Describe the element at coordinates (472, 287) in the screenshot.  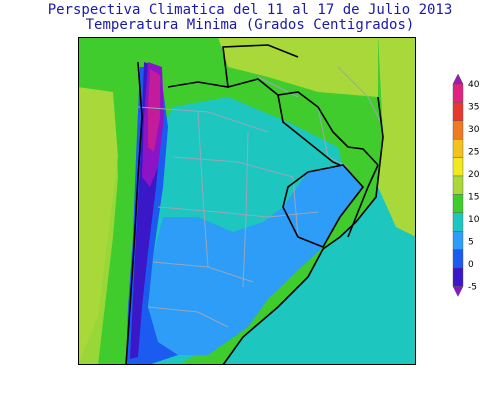
I see `colorbar-label: -5` at that location.